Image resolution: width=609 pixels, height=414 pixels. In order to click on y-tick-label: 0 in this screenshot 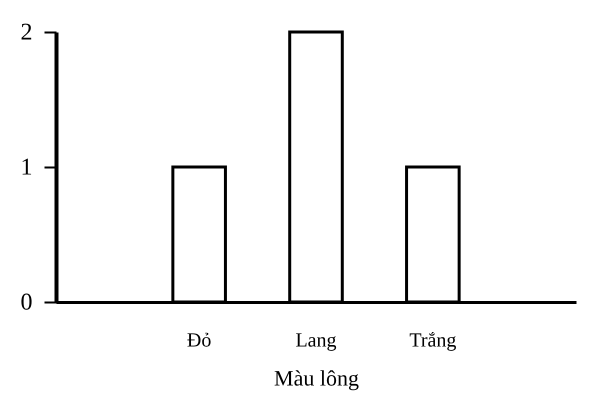, I will do `click(26, 303)`.